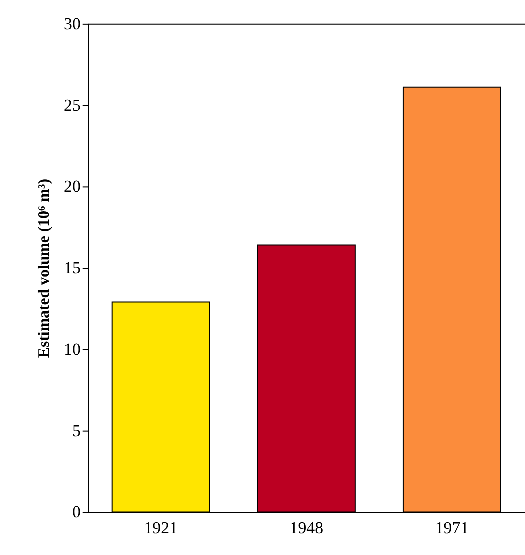 This screenshot has height=555, width=525. Describe the element at coordinates (45, 268) in the screenshot. I see `y-axis-title: Estimated volume (10⁶ m³)` at that location.